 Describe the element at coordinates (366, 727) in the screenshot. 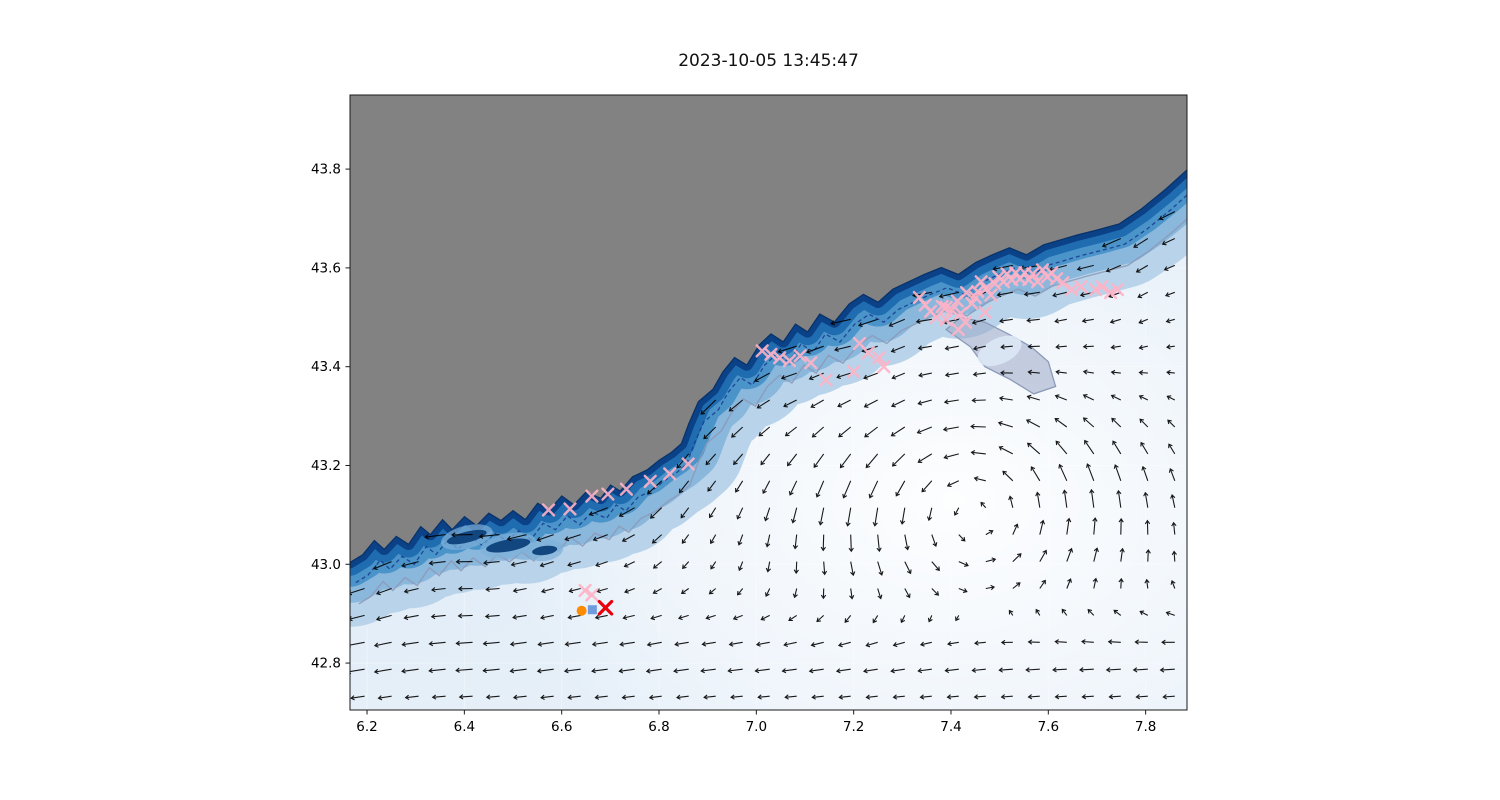

I see `x-tick-label: 6.2` at that location.